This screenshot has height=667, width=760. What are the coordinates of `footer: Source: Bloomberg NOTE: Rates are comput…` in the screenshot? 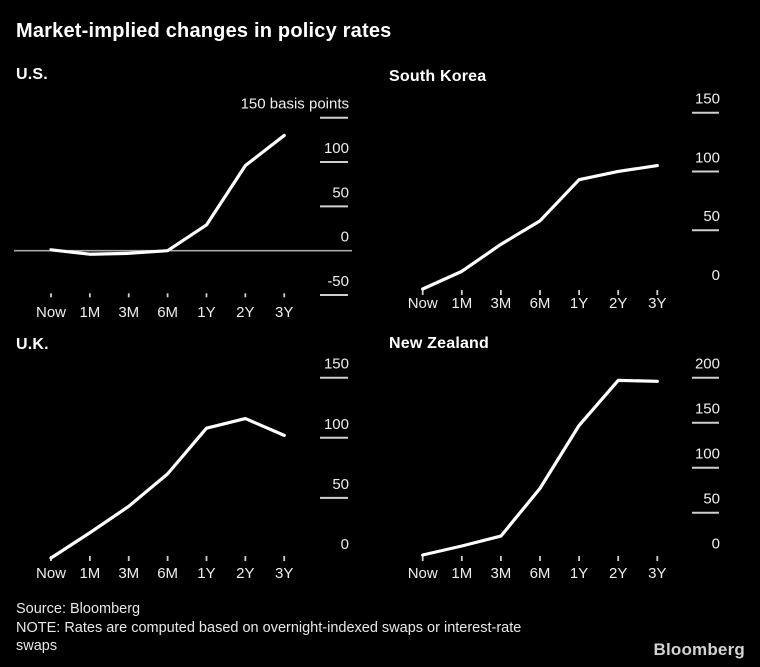 It's located at (336, 628).